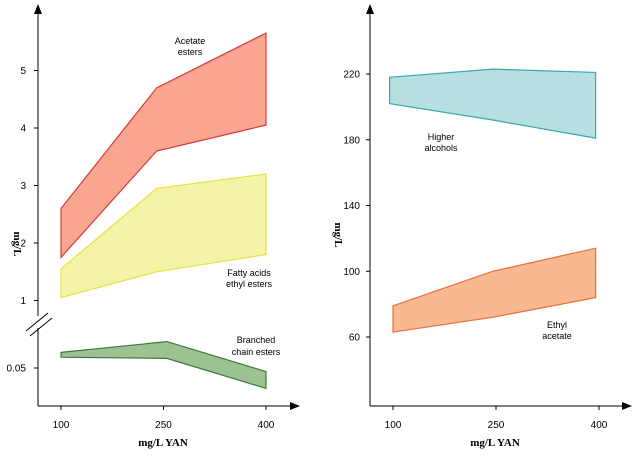 Image resolution: width=637 pixels, height=456 pixels. I want to click on label-acetate-esters: Acetate esters, so click(190, 46).